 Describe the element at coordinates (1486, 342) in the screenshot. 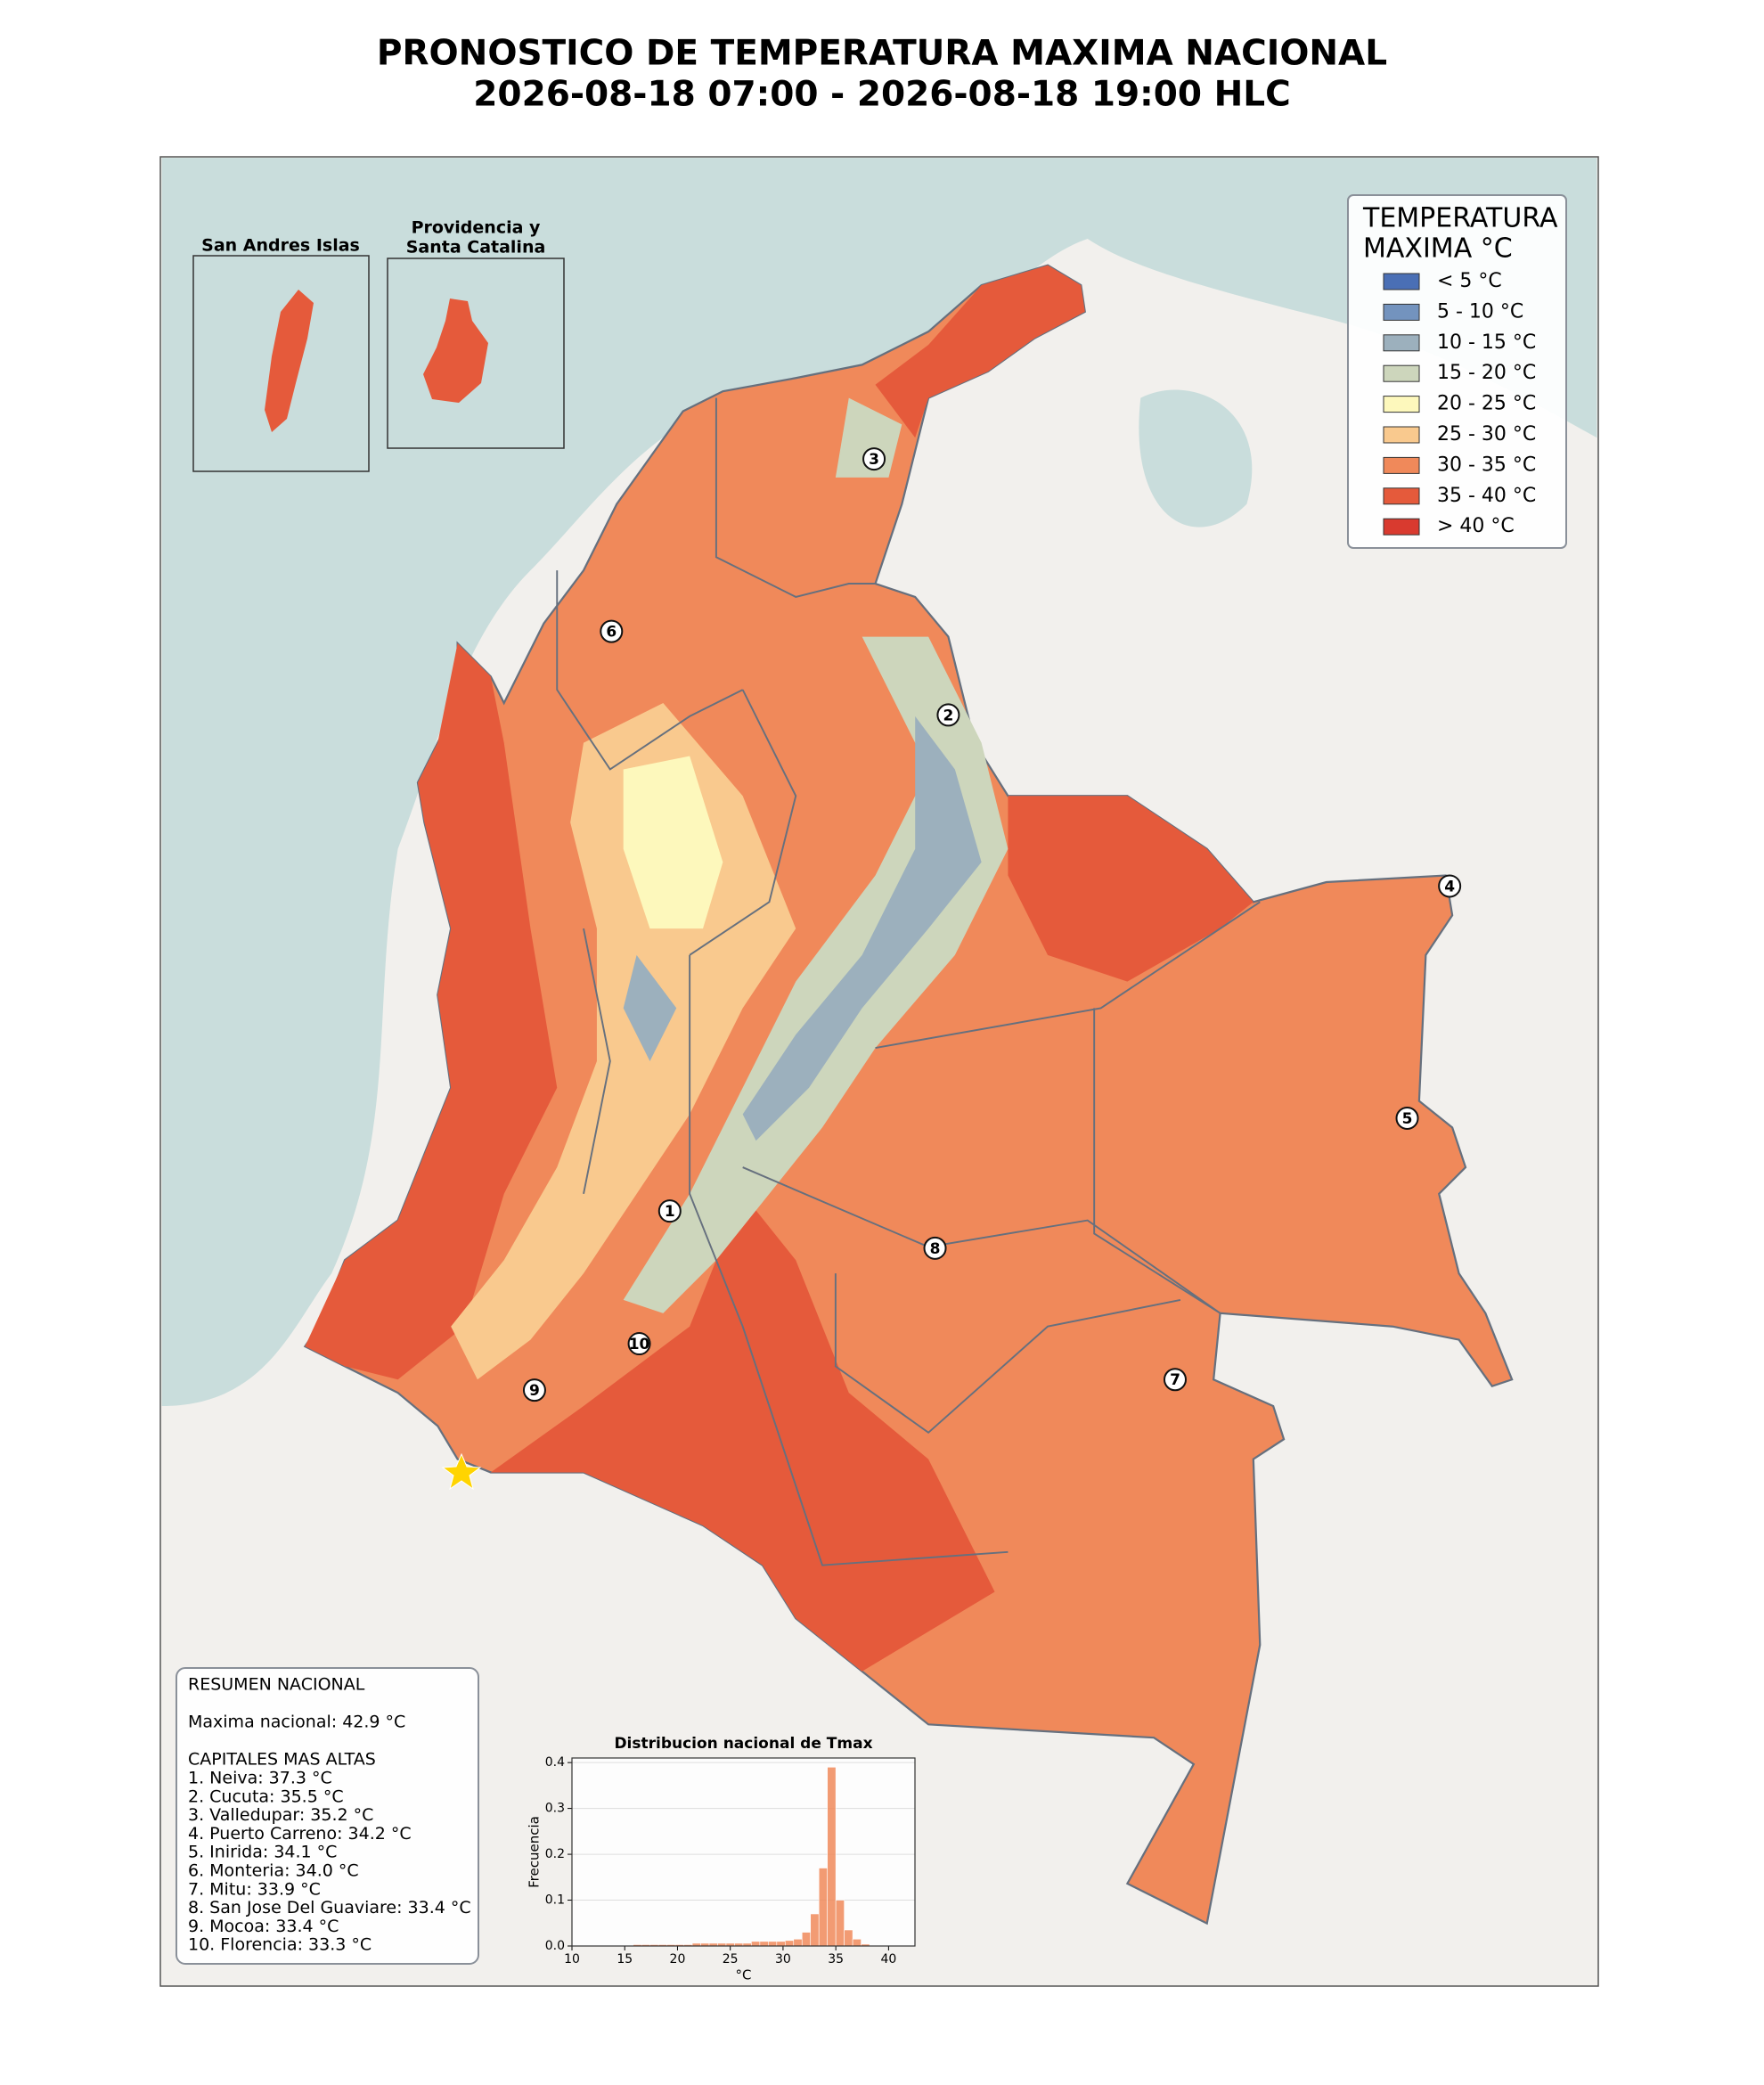

I see `legend-label: 10 - 15 °C` at that location.